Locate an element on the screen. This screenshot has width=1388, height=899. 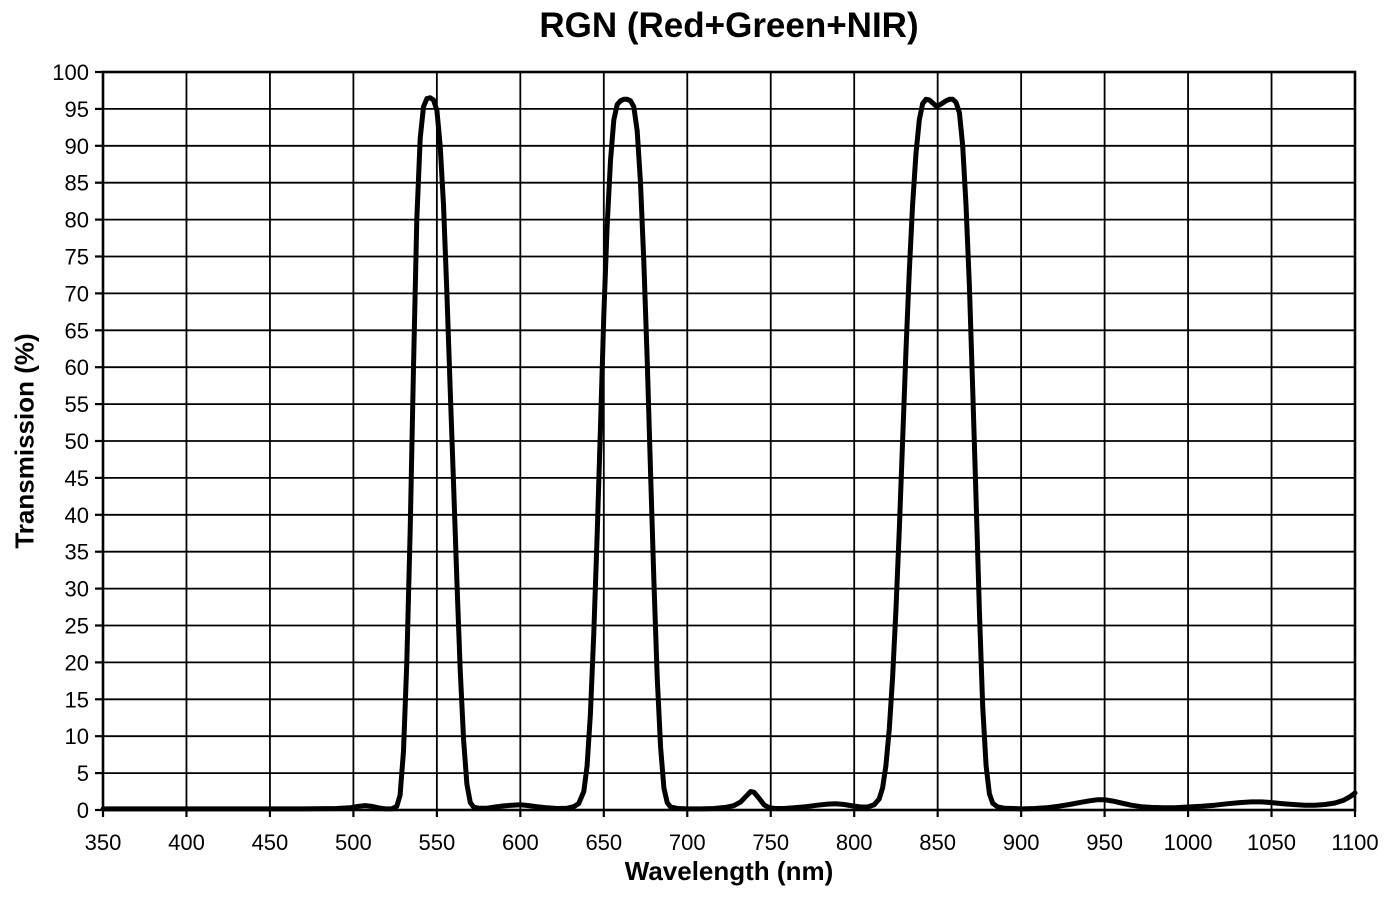
y-tick-label: 10 is located at coordinates (77, 736).